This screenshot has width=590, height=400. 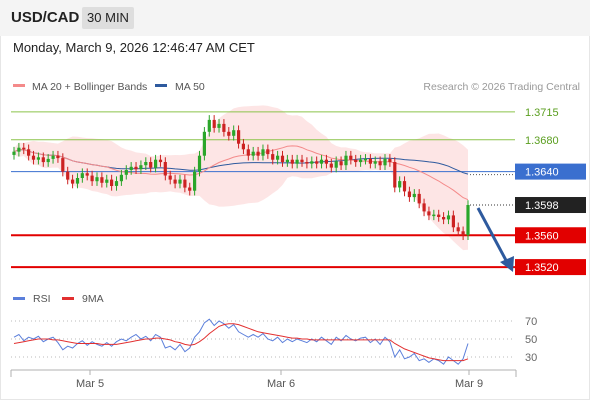 I want to click on rsi-legend-swatch, so click(x=19, y=298).